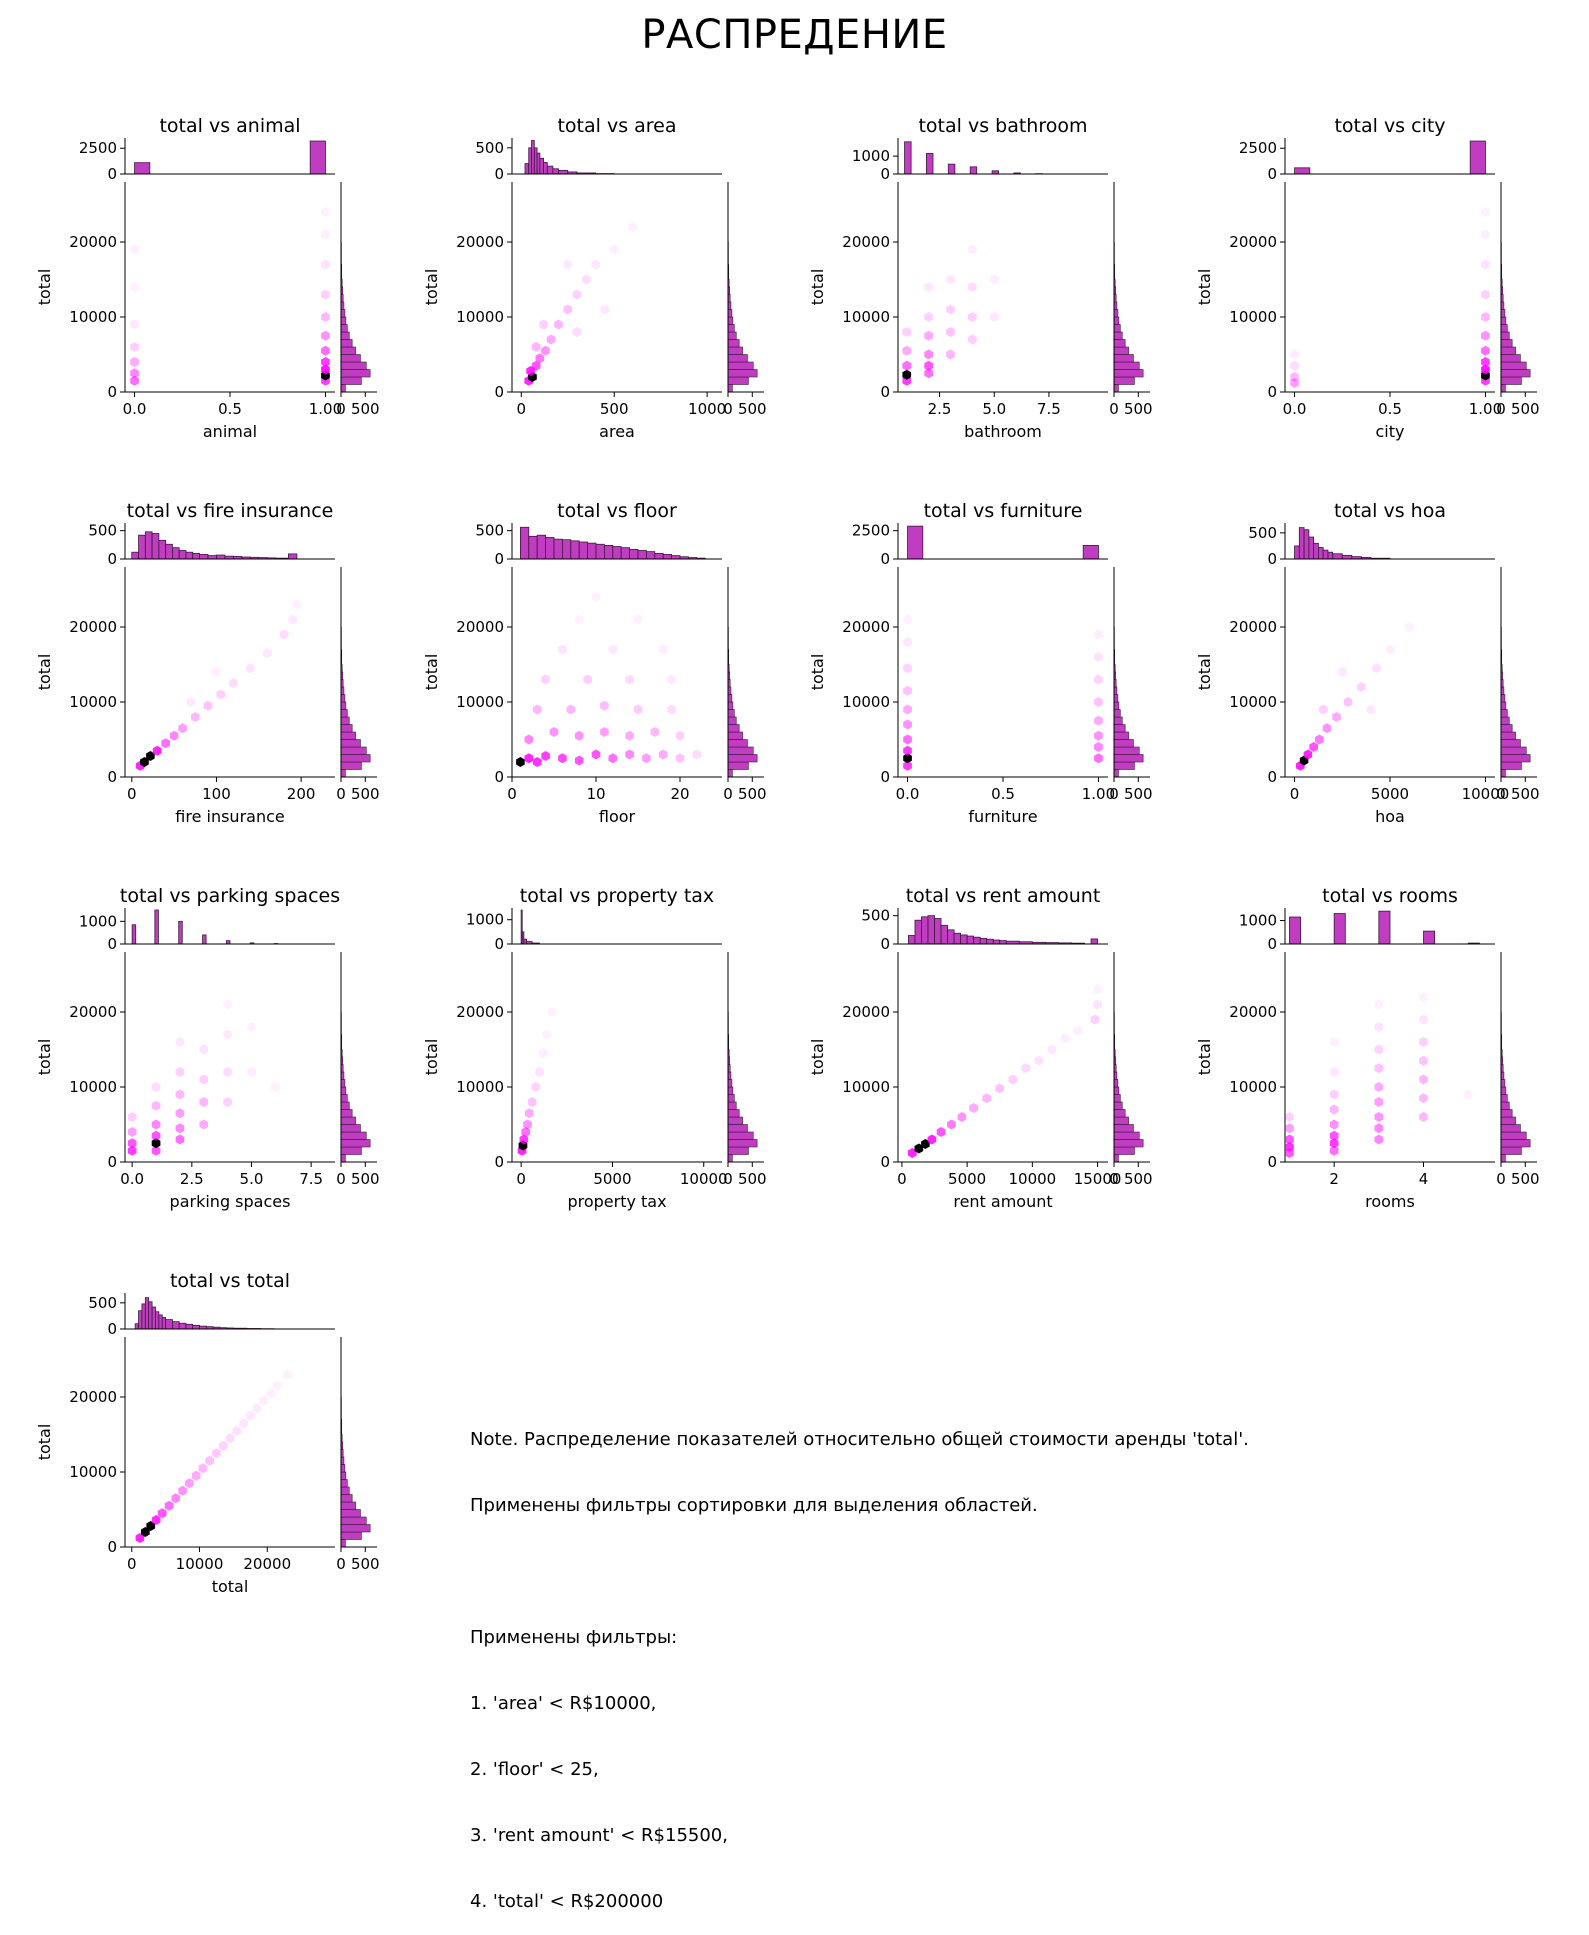 Image resolution: width=1589 pixels, height=1935 pixels. Describe the element at coordinates (1253, 317) in the screenshot. I see `y-tick-label: 10000` at that location.